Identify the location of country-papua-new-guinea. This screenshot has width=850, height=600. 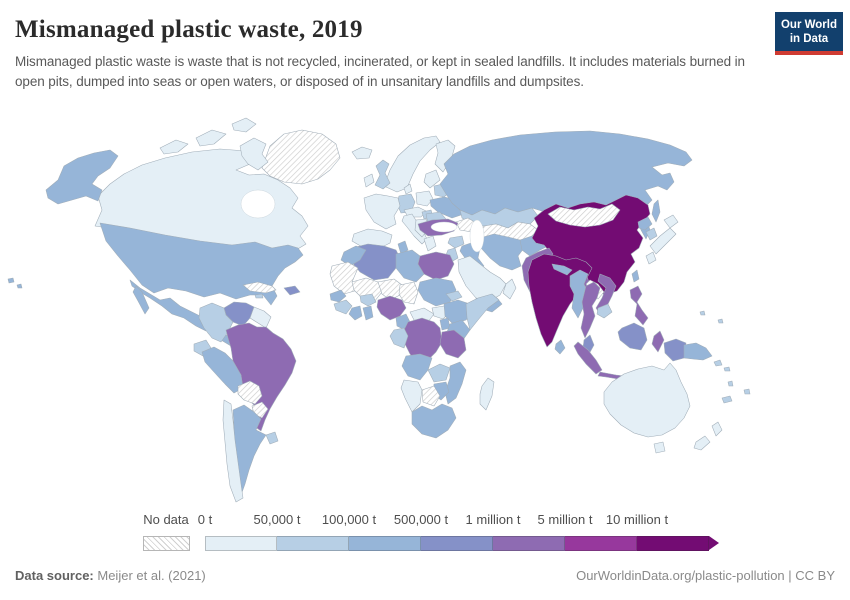
(698, 351).